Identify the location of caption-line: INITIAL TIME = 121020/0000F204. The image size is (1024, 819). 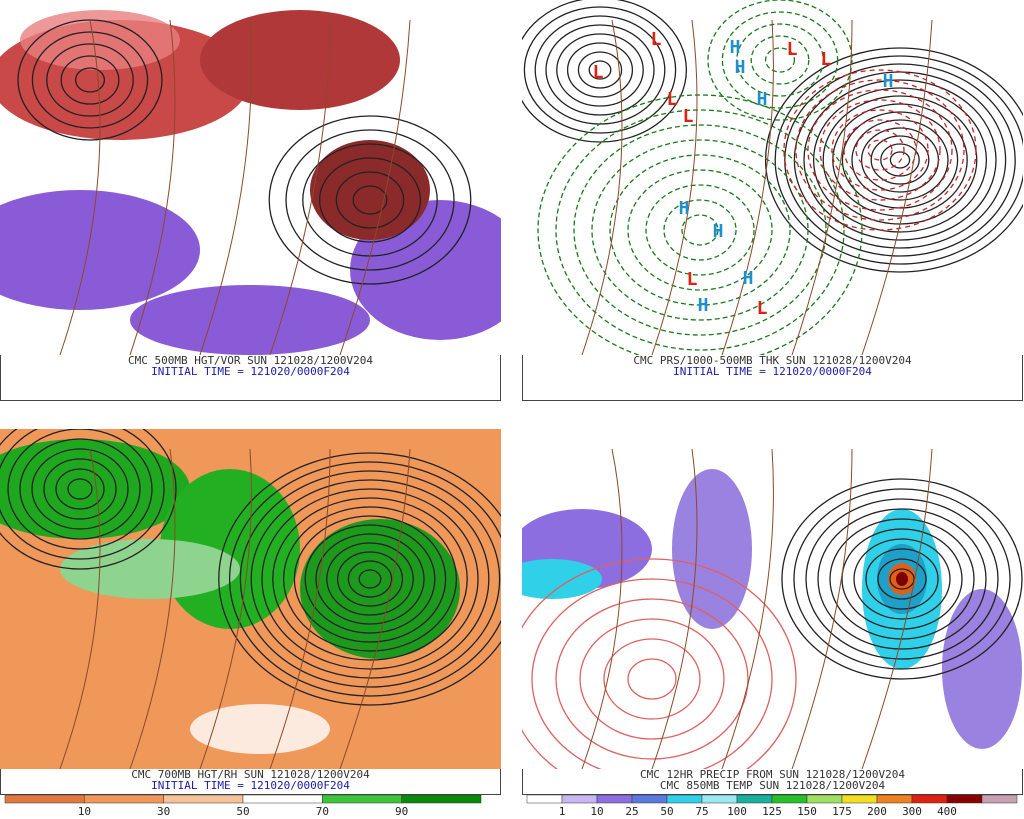
(772, 371).